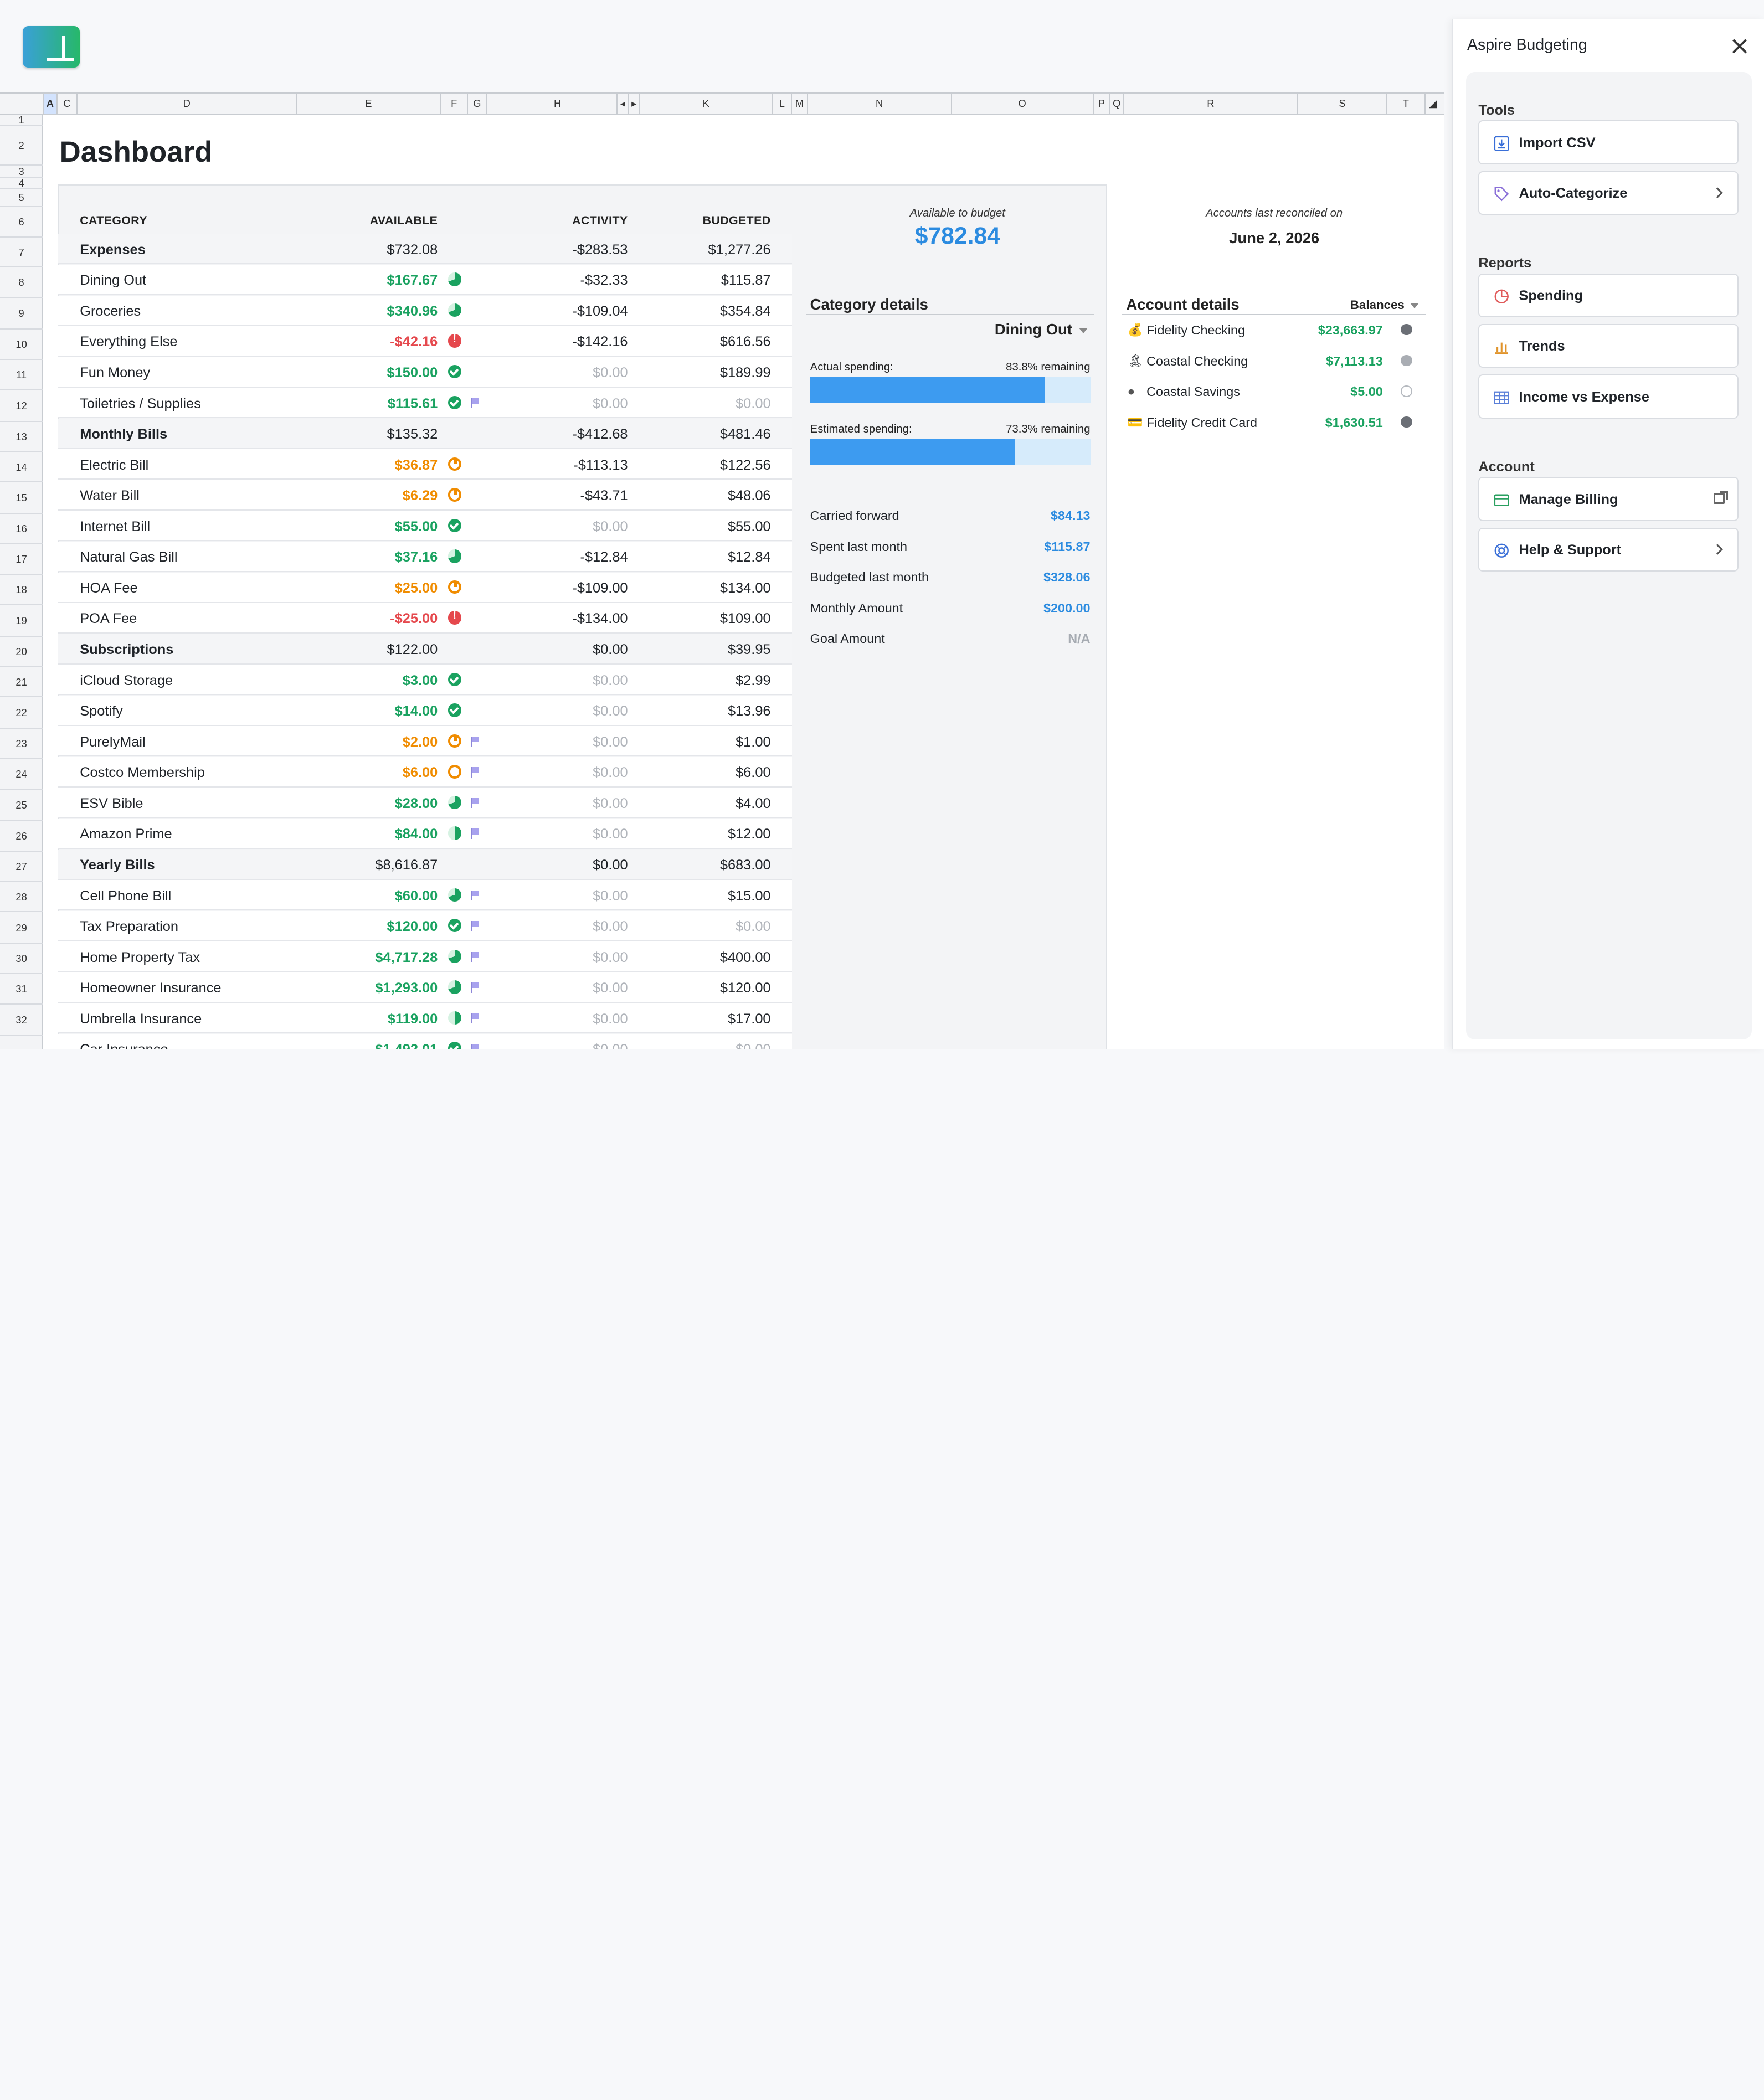  What do you see at coordinates (1341, 103) in the screenshot?
I see `column-header-S: S` at bounding box center [1341, 103].